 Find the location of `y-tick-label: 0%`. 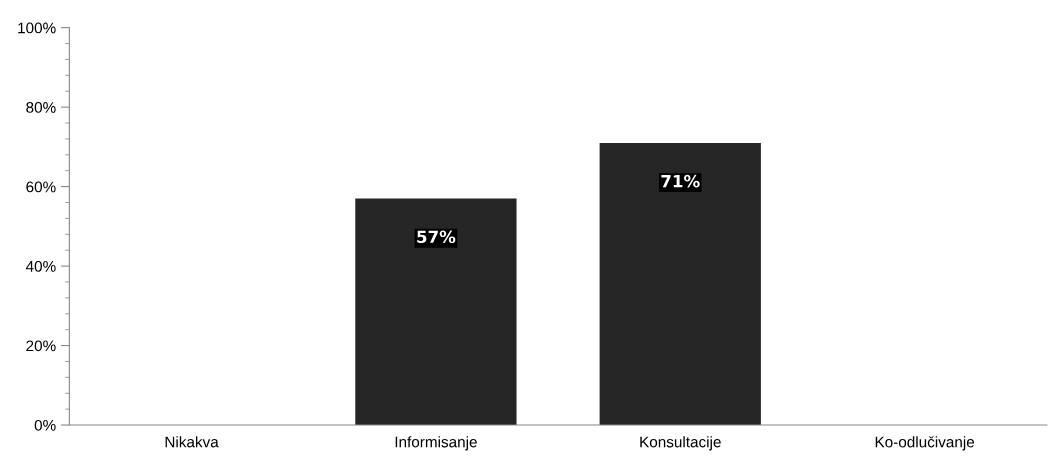

y-tick-label: 0% is located at coordinates (45, 425).